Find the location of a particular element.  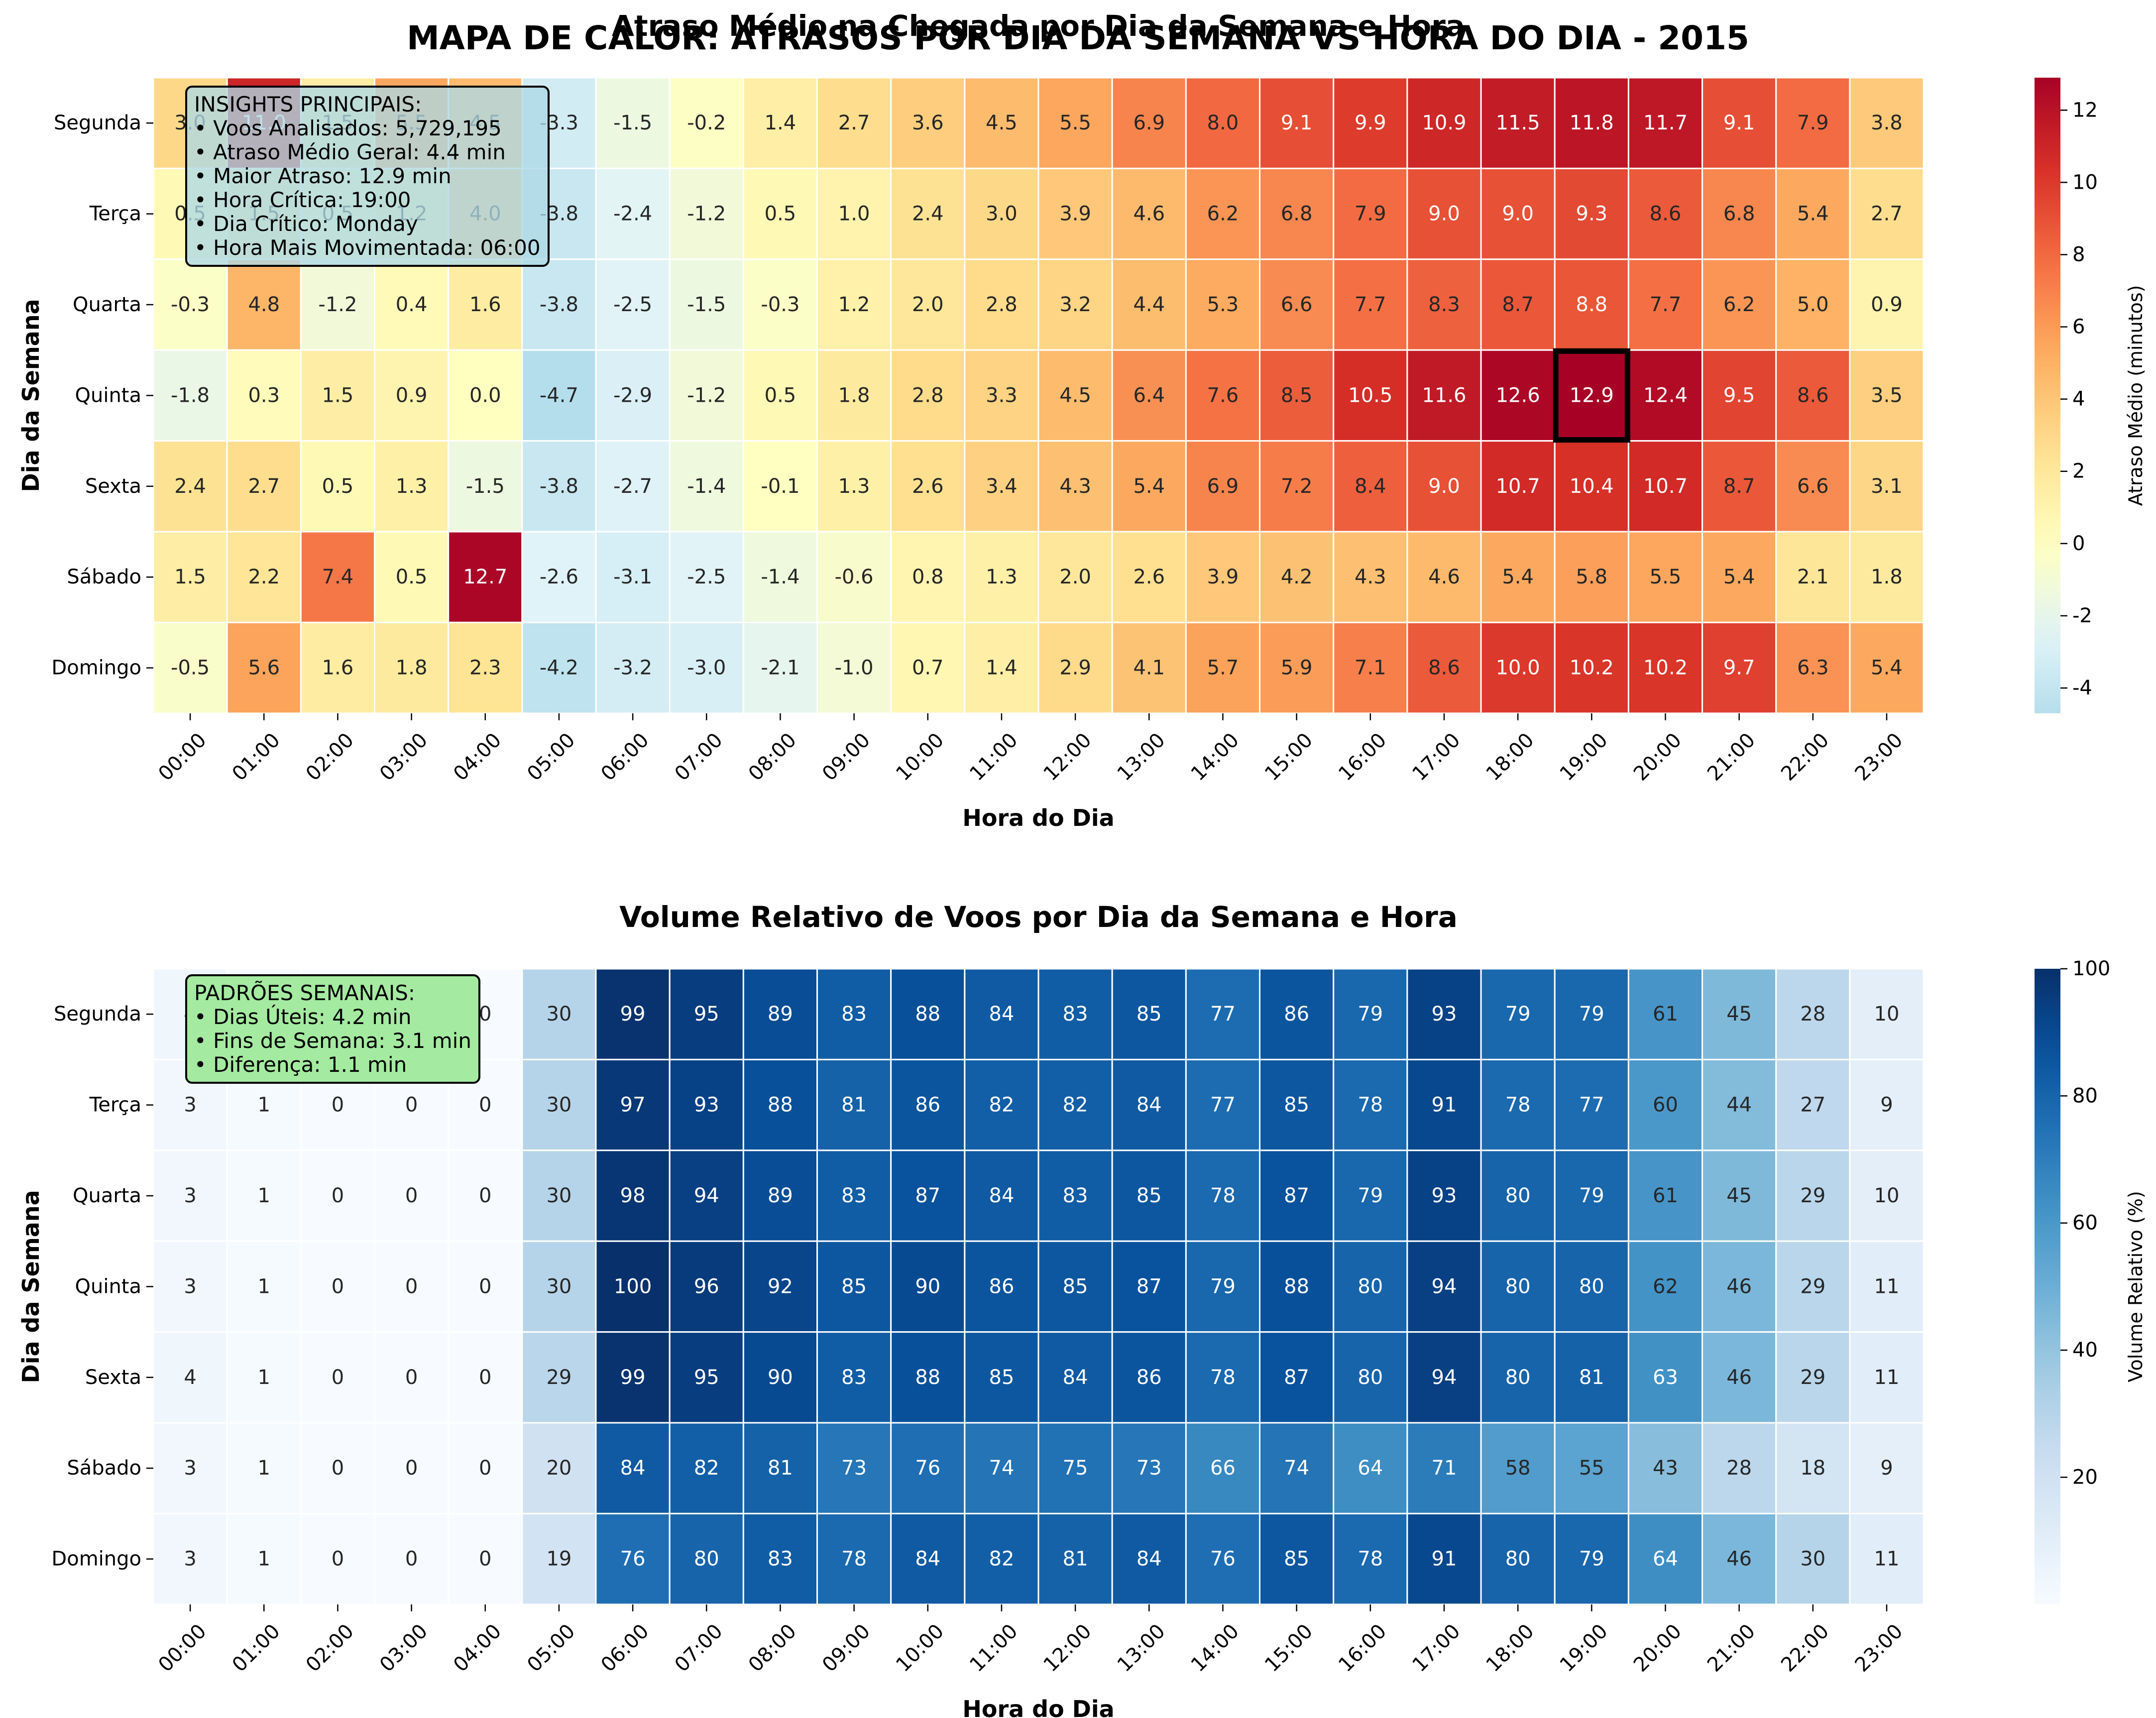

delay-cell-label: 2.6 is located at coordinates (1149, 577).